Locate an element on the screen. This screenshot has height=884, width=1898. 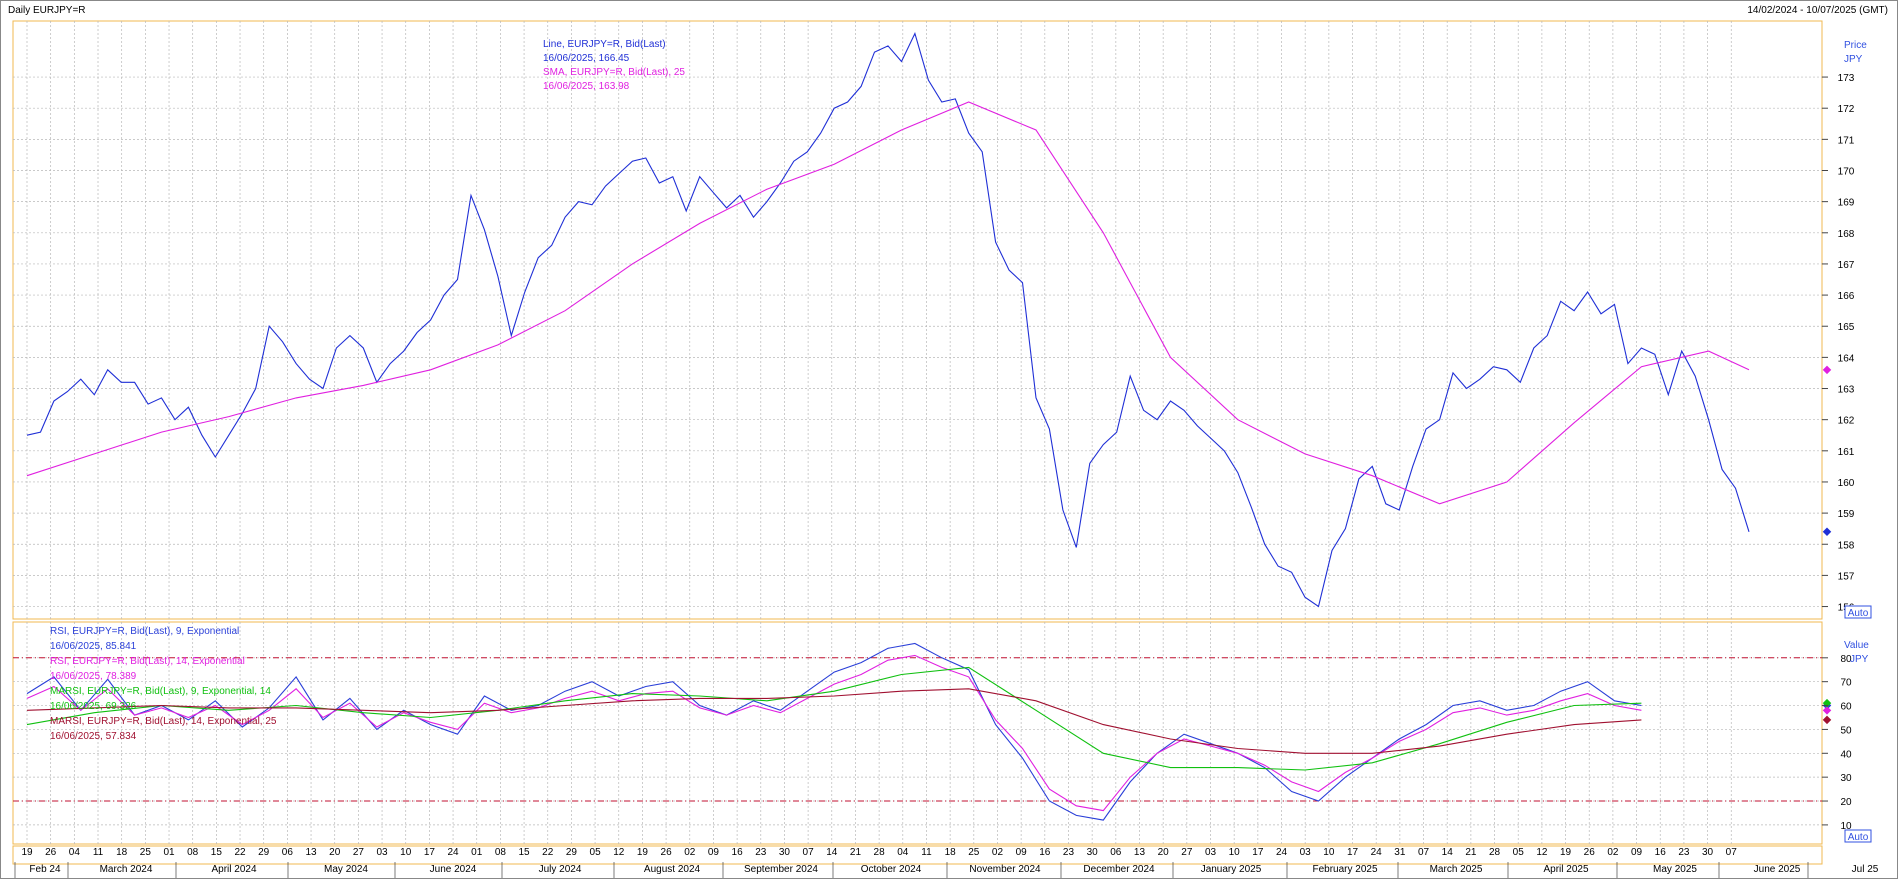
price-tick-label: 170 is located at coordinates (1846, 172).